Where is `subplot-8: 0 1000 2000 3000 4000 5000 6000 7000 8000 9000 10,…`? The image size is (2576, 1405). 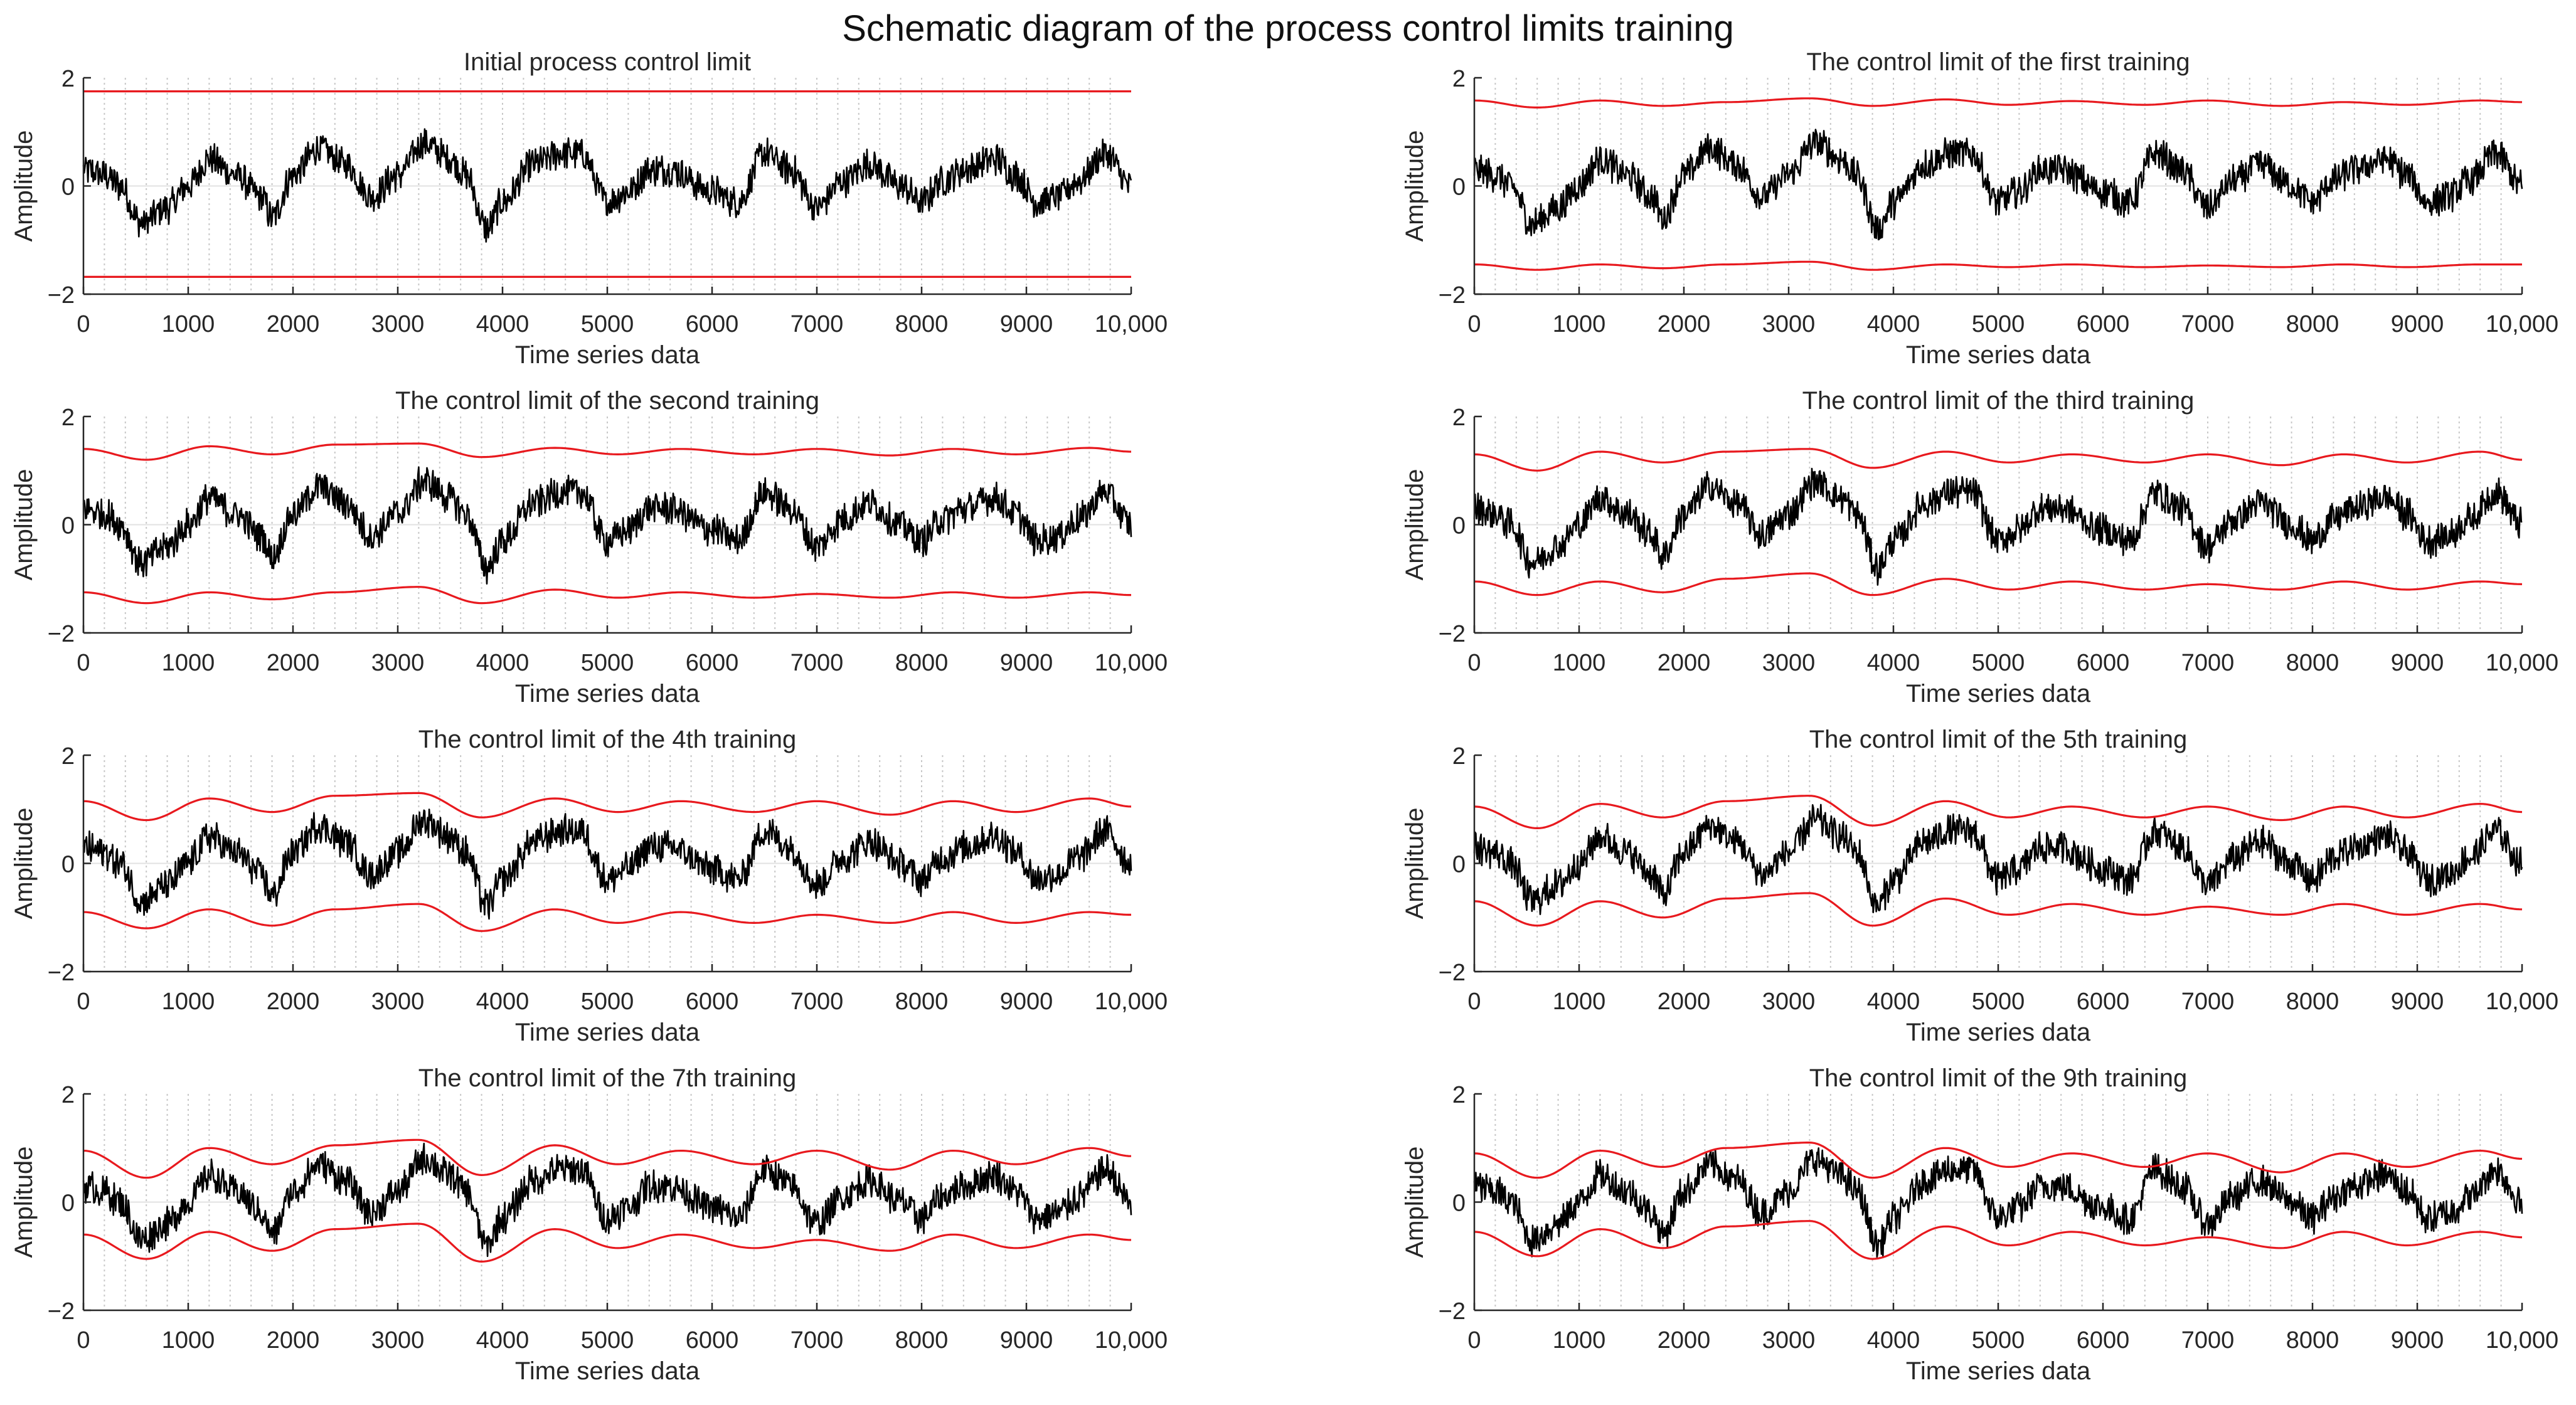
subplot-8: 0 1000 2000 3000 4000 5000 6000 7000 8000 9000 10,… is located at coordinates (1980, 1225).